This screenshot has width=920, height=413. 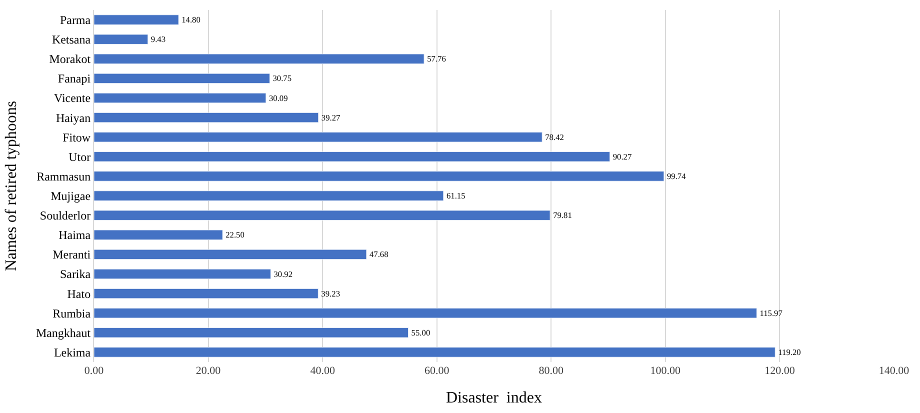 I want to click on x-tick-label: 100.00, so click(x=666, y=371).